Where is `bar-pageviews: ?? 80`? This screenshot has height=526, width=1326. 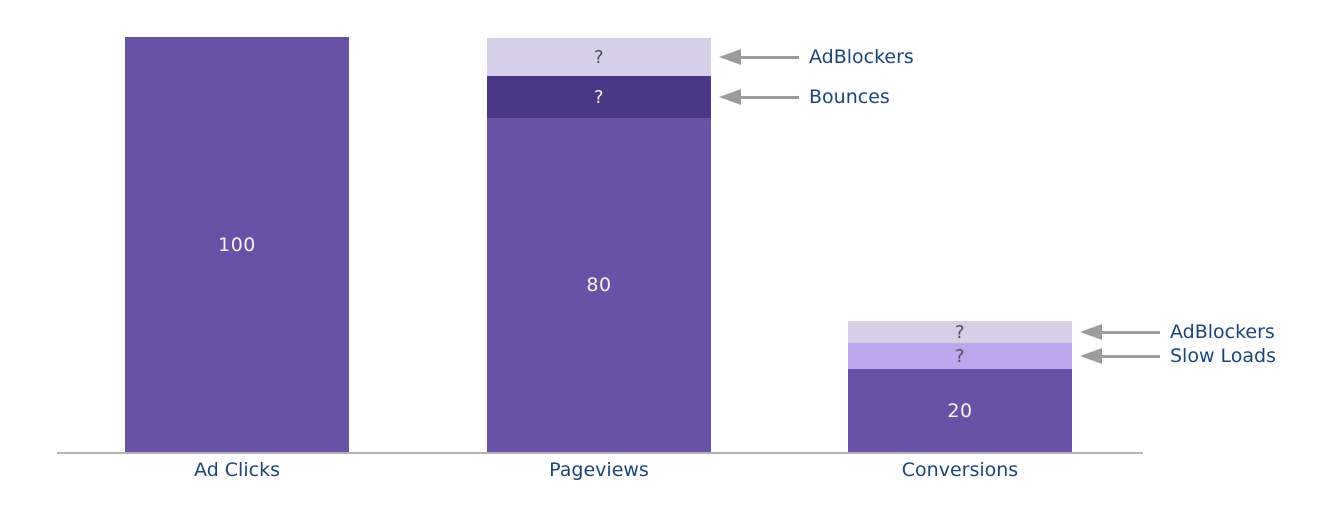 bar-pageviews: ?? 80 is located at coordinates (599, 245).